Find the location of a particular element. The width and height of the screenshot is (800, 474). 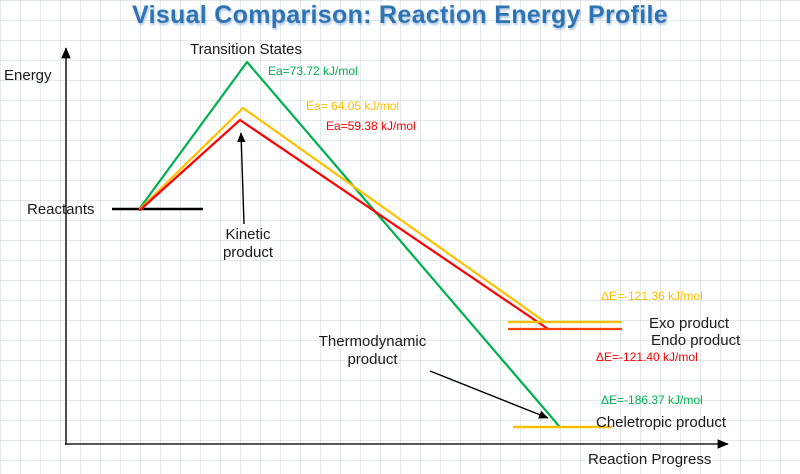

thermodynamic-product-arrow is located at coordinates (489, 394).